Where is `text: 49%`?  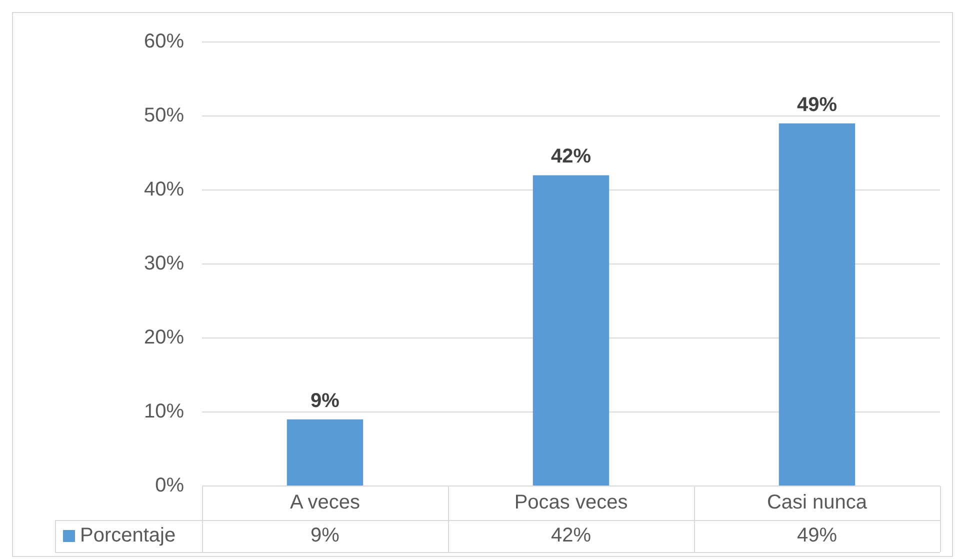 text: 49% is located at coordinates (817, 105).